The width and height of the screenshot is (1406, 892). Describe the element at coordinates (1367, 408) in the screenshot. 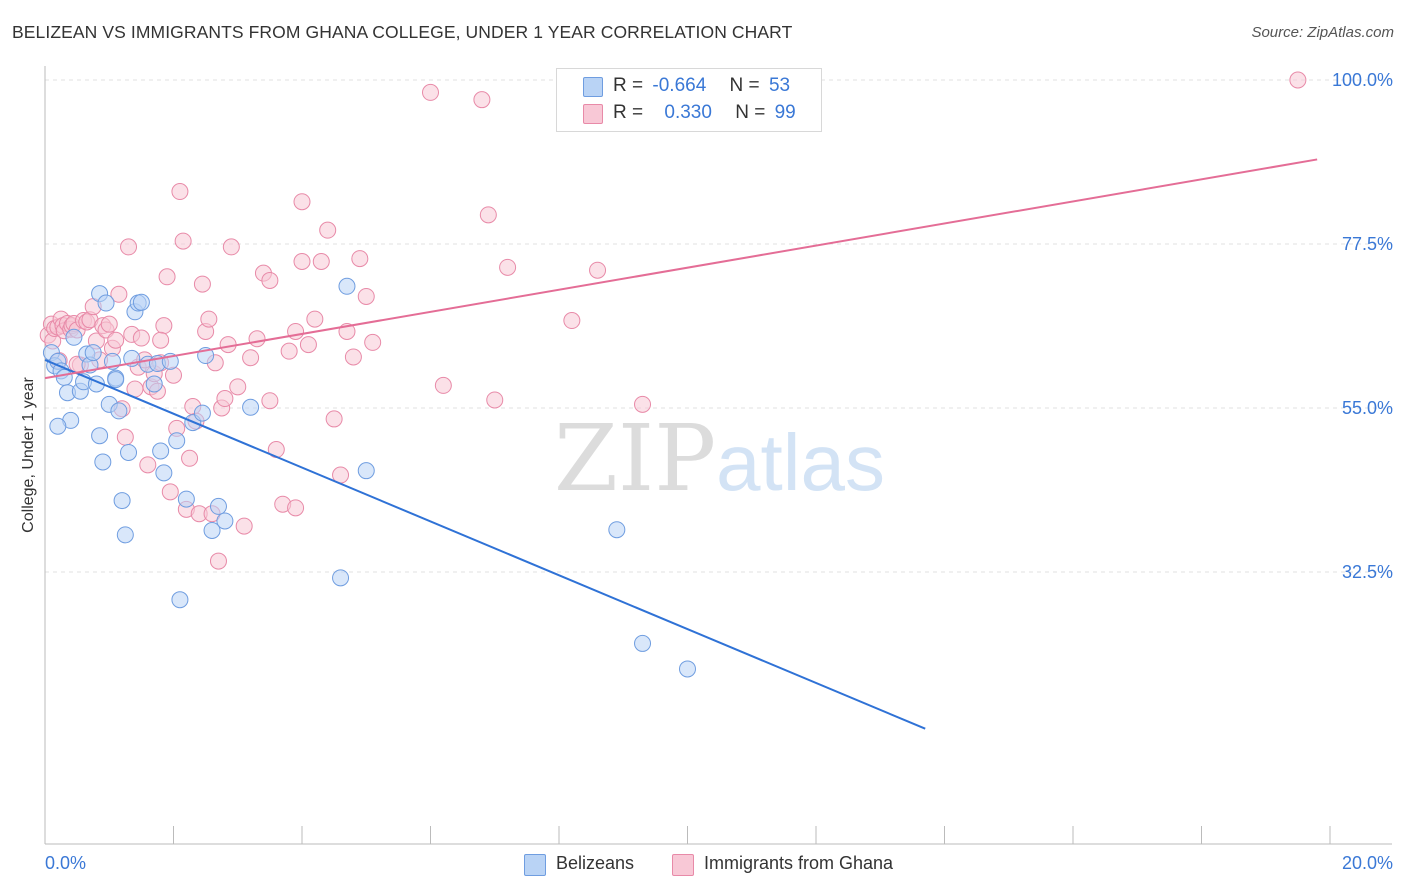

I see `y-tick-label: 55.0%` at that location.